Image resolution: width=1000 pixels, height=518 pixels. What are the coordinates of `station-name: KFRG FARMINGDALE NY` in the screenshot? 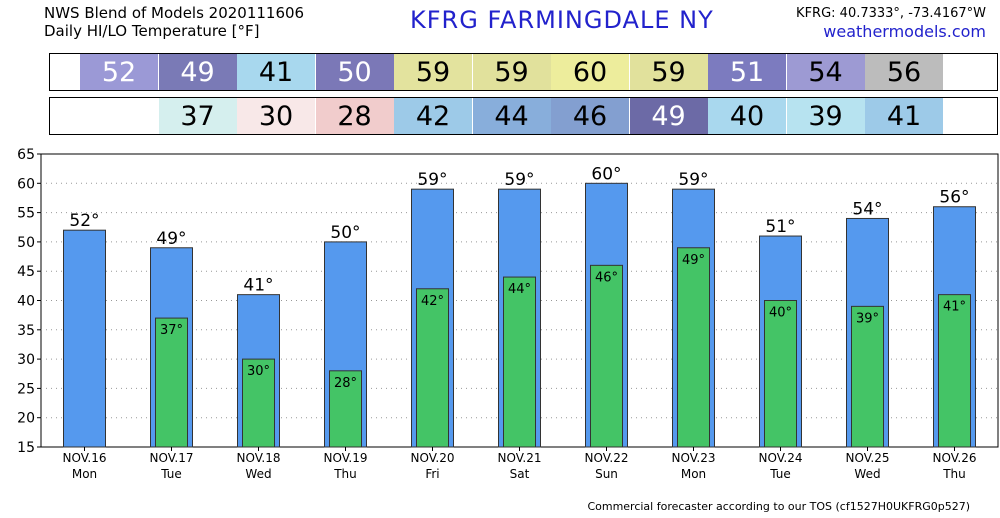 It's located at (562, 20).